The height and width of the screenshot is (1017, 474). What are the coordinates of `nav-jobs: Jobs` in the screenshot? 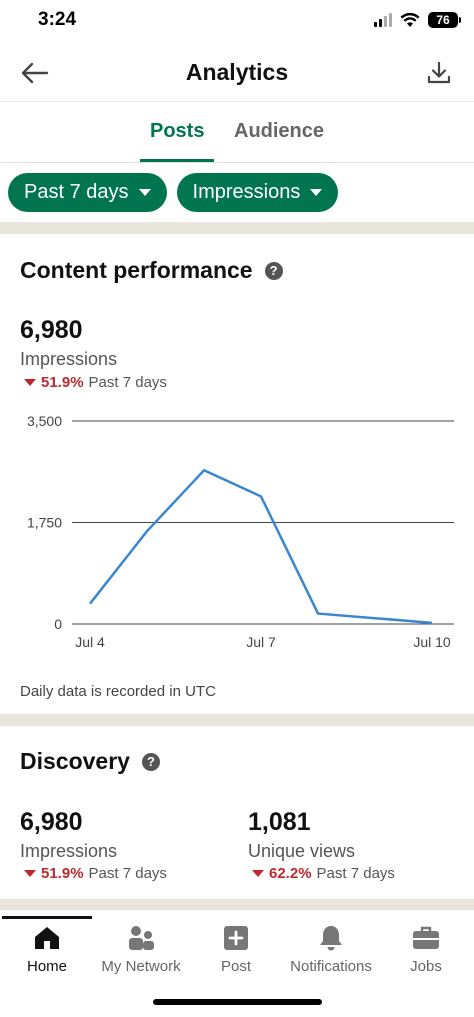 It's located at (426, 949).